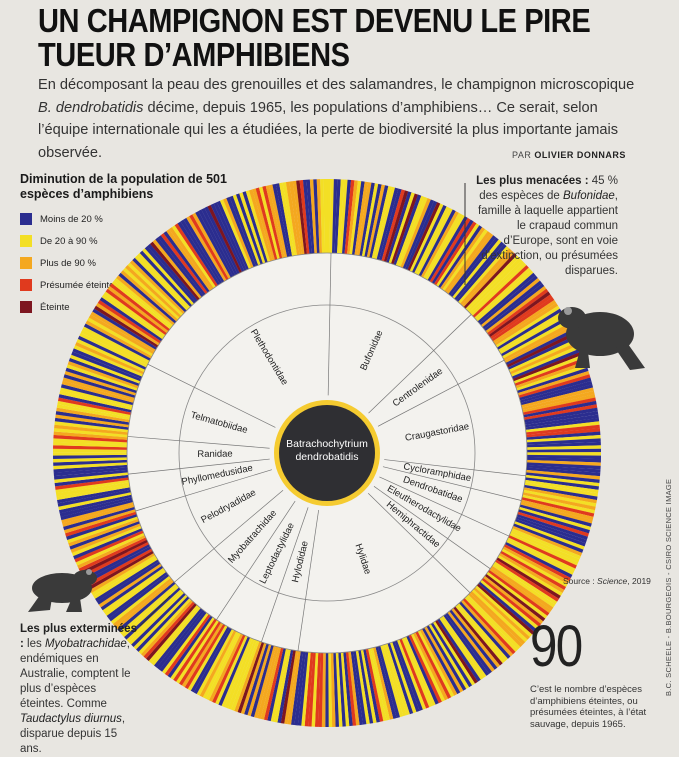 The height and width of the screenshot is (757, 679). Describe the element at coordinates (68, 263) in the screenshot. I see `legend-label: Plus de 90 %` at that location.